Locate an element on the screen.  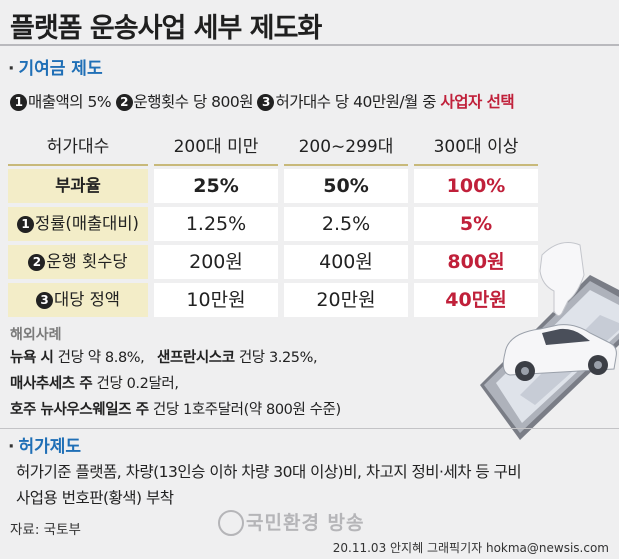
table-cell: 10만원 is located at coordinates (216, 300).